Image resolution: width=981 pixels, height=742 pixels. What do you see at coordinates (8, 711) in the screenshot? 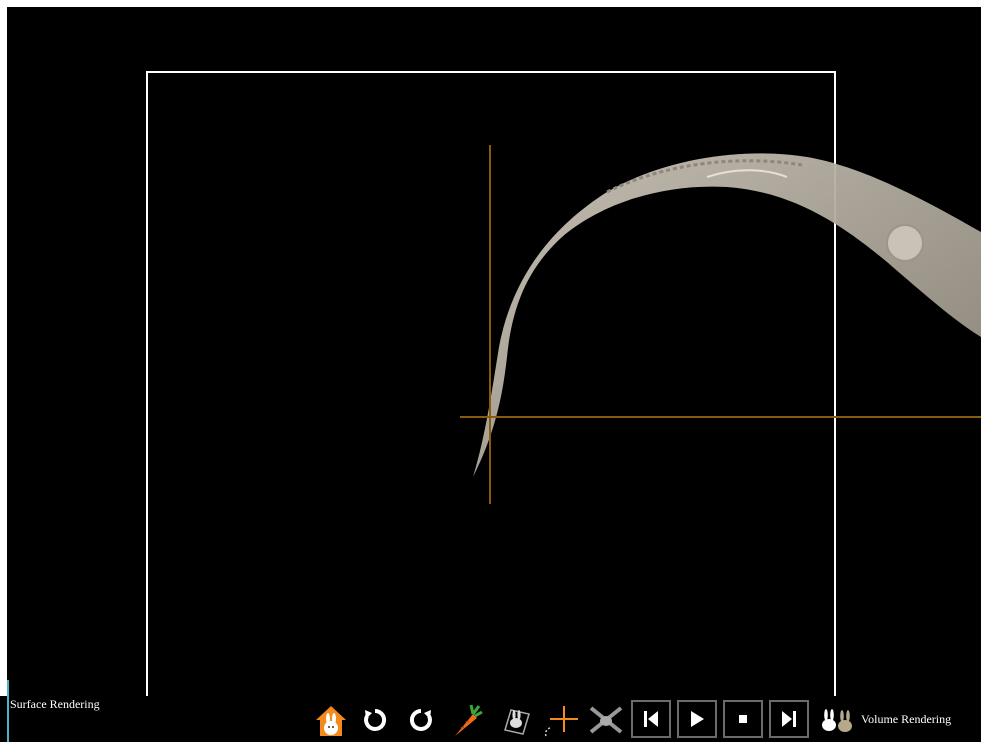
I see `left-edge-accent` at bounding box center [8, 711].